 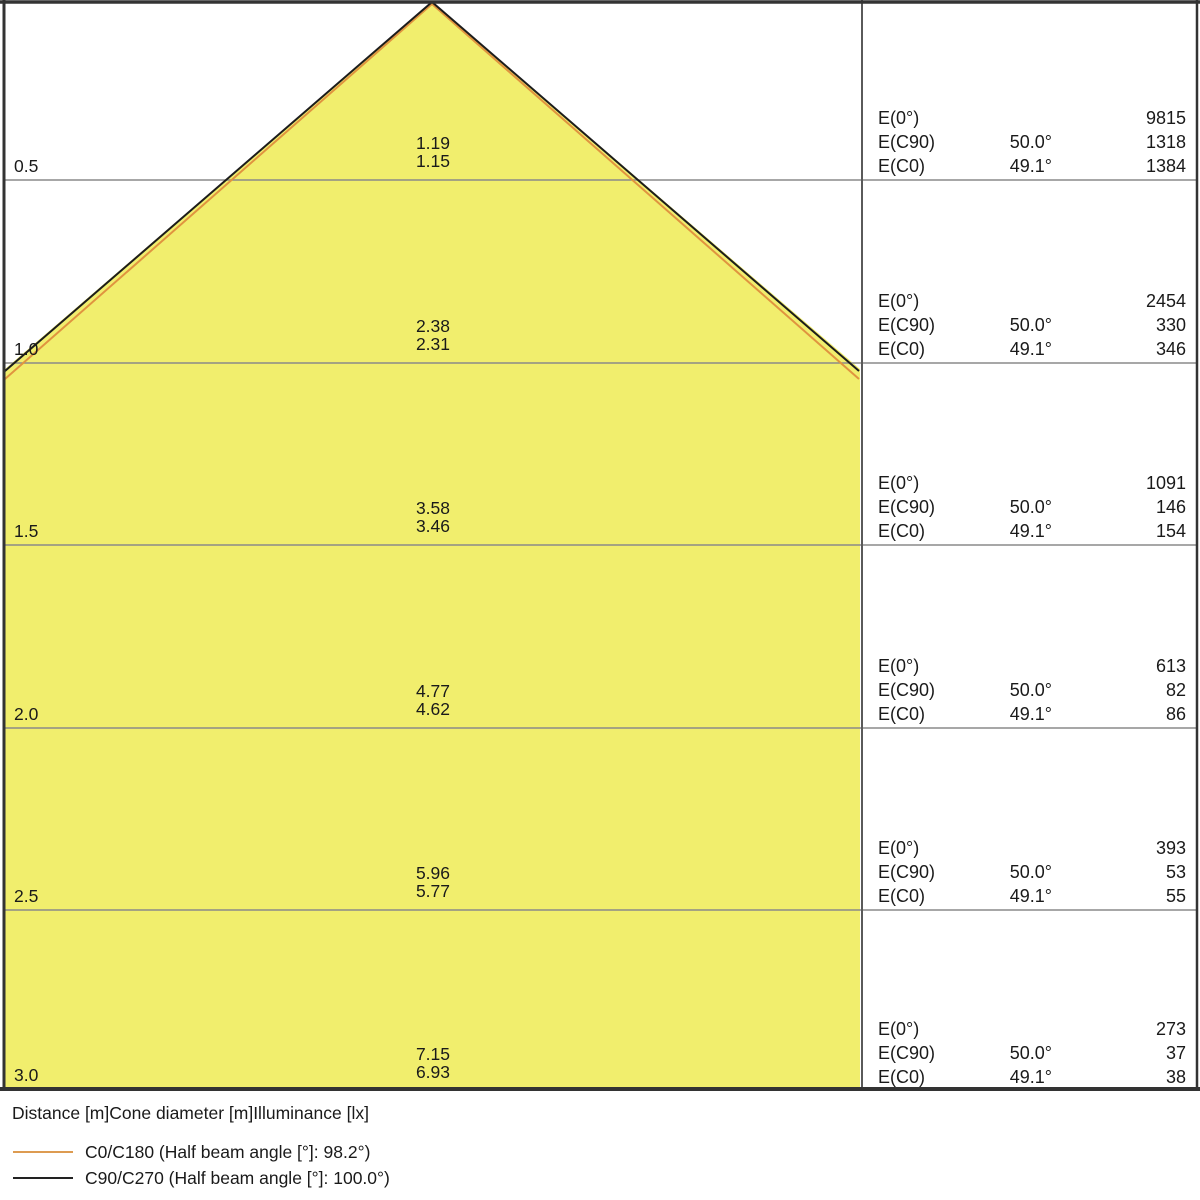 I want to click on cone-diameter-c0: 5.77, so click(x=432, y=891).